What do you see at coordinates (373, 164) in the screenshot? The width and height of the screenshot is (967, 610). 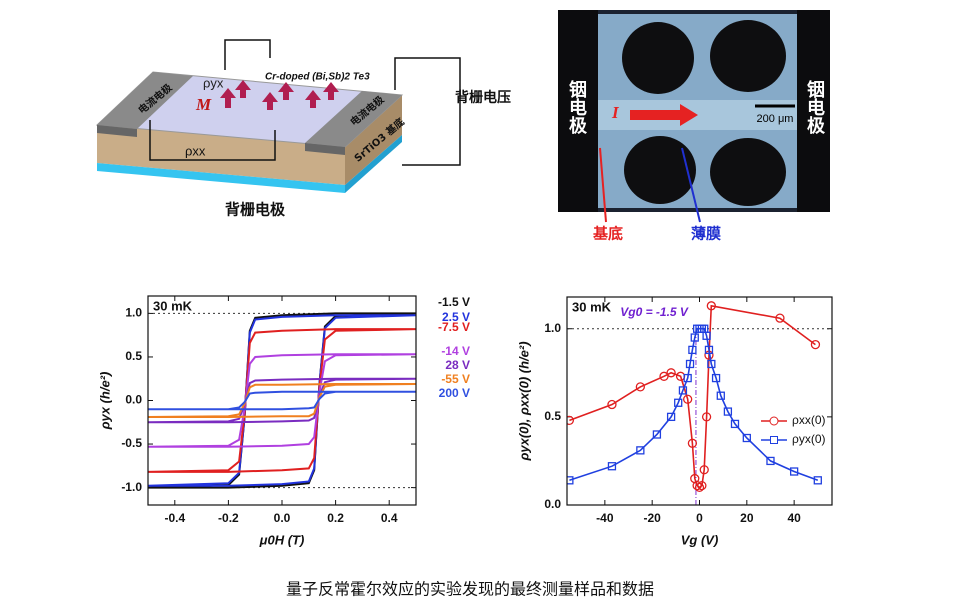 I see `gate-strip-side` at bounding box center [373, 164].